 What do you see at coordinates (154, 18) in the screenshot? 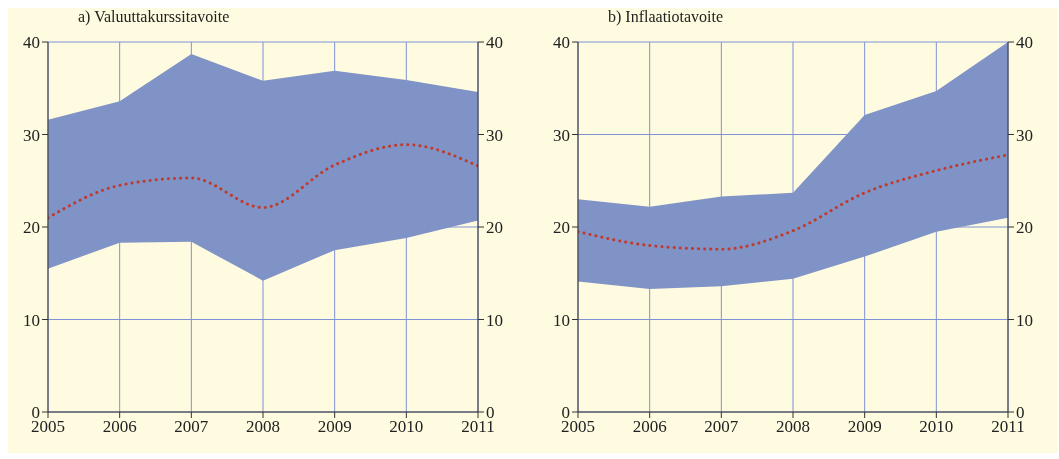
I see `chart-title: a) Valuuttakurssitavoite` at bounding box center [154, 18].